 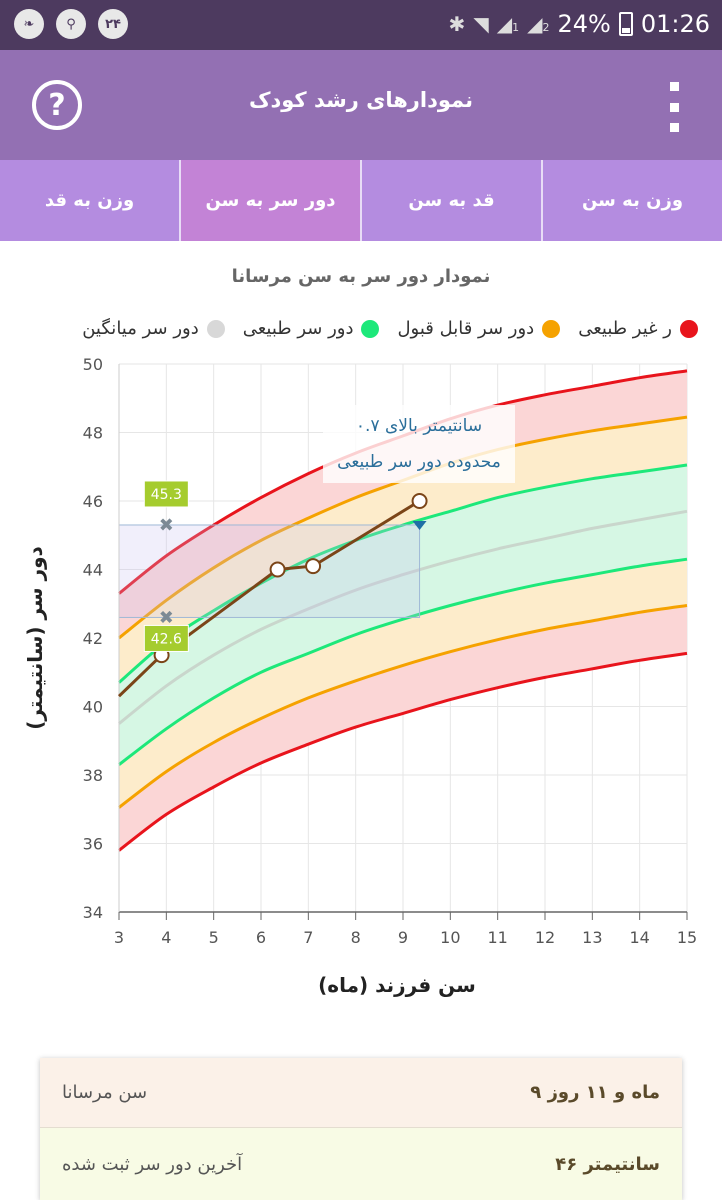 What do you see at coordinates (625, 24) in the screenshot?
I see `battery-icon` at bounding box center [625, 24].